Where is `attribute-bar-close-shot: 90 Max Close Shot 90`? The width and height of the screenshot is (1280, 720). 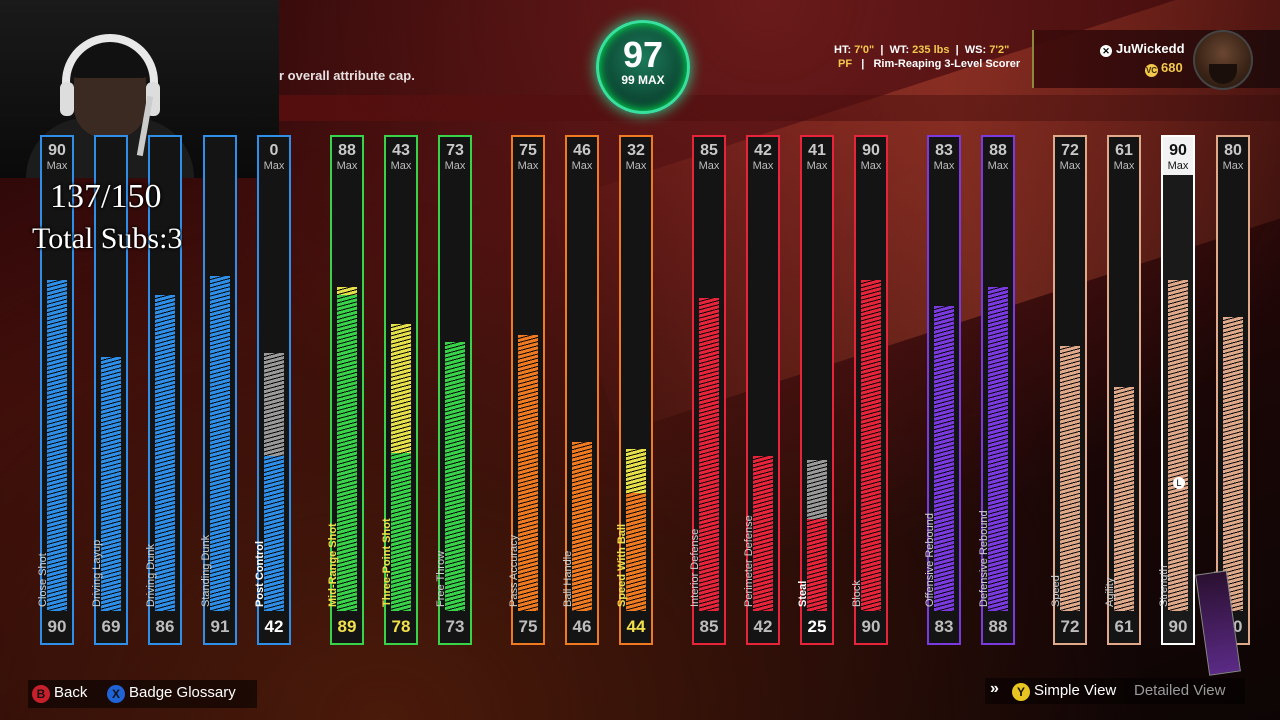
attribute-bar-close-shot: 90 Max Close Shot 90 is located at coordinates (55, 390).